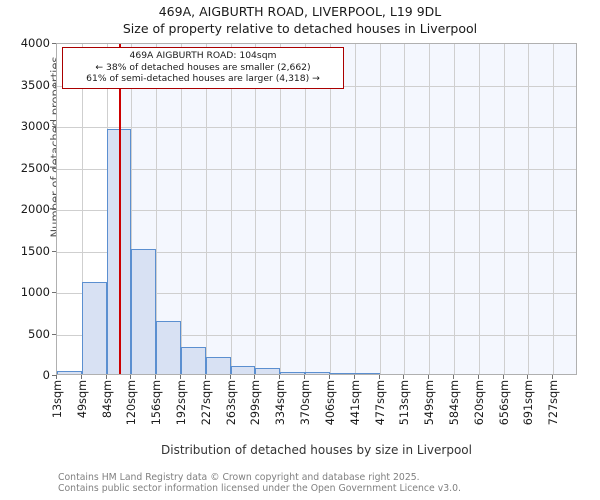 The width and height of the screenshot is (600, 500). What do you see at coordinates (231, 403) in the screenshot?
I see `x-axis-tick-label: 263sqm` at bounding box center [231, 403].